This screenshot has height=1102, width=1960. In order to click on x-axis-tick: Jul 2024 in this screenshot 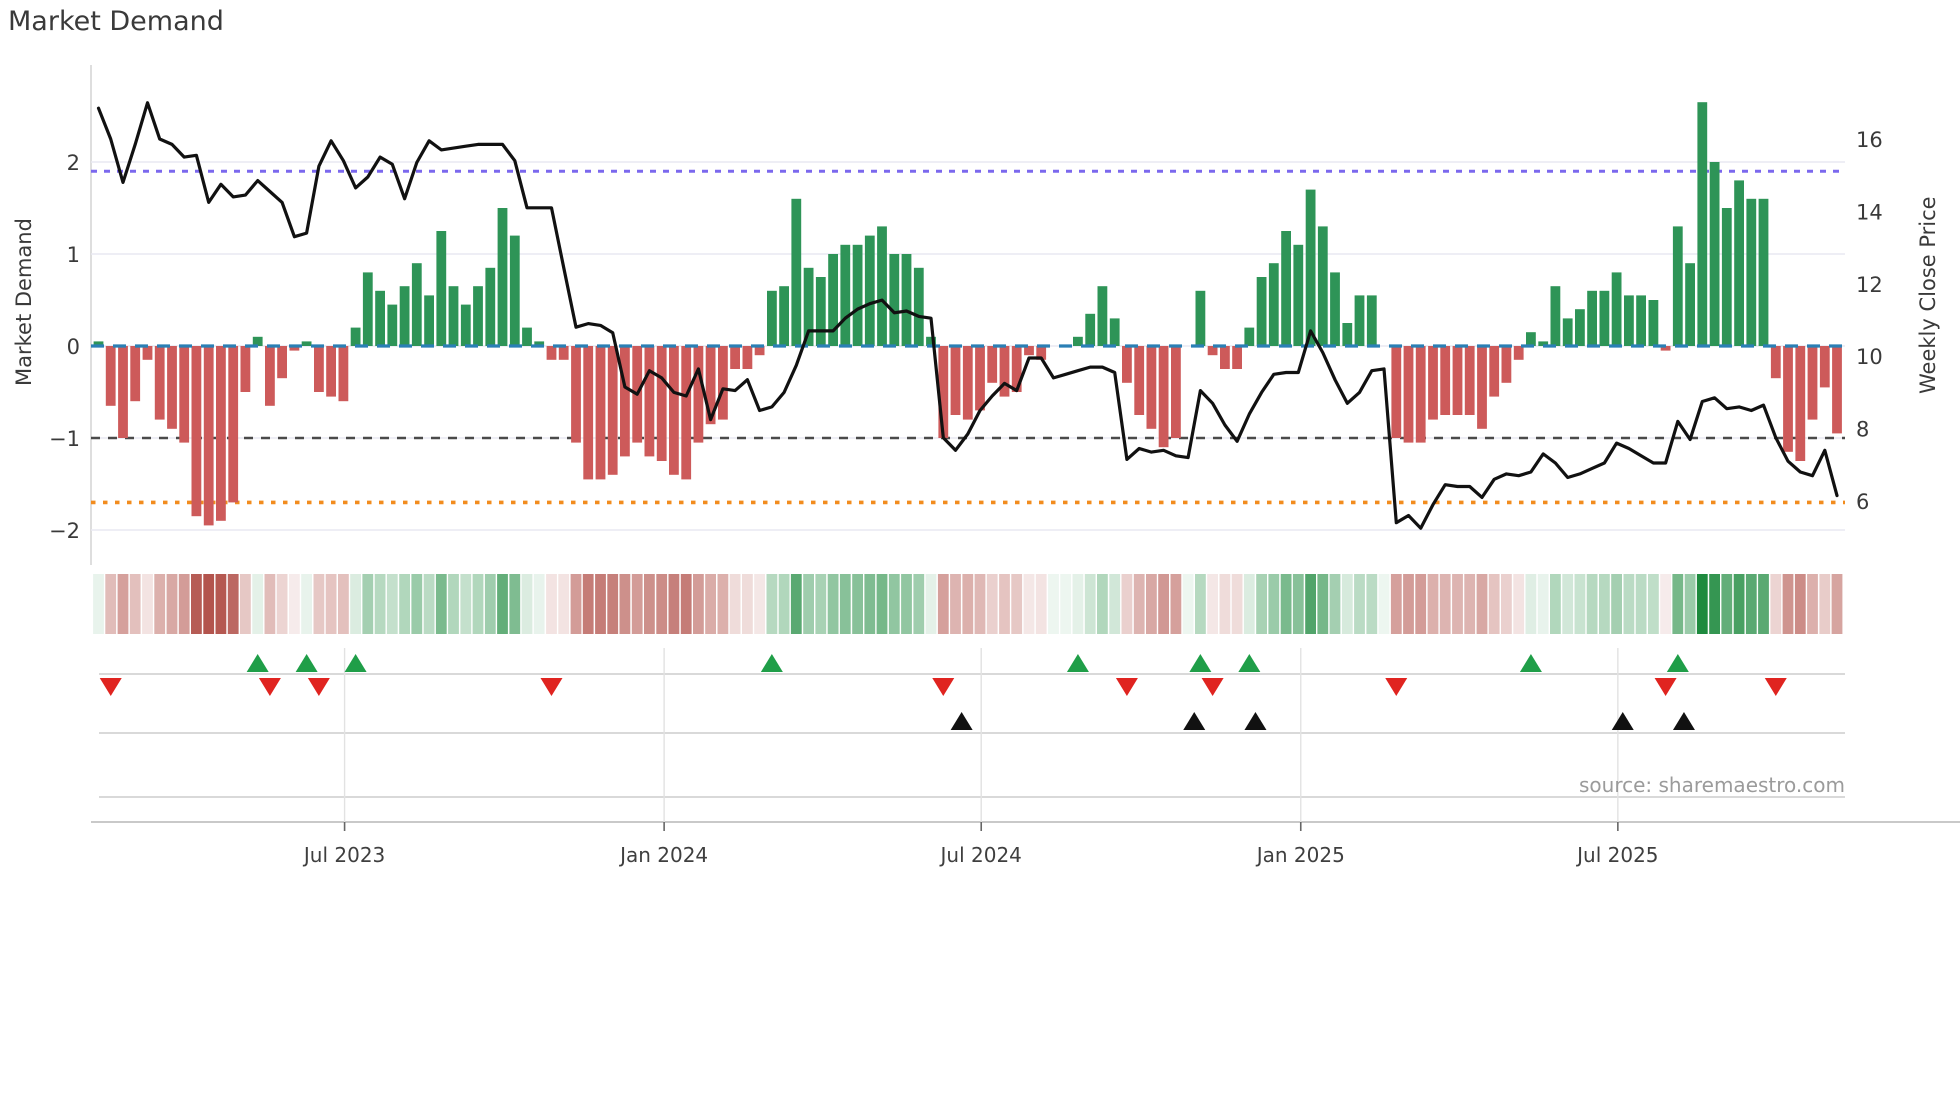, I will do `click(980, 855)`.